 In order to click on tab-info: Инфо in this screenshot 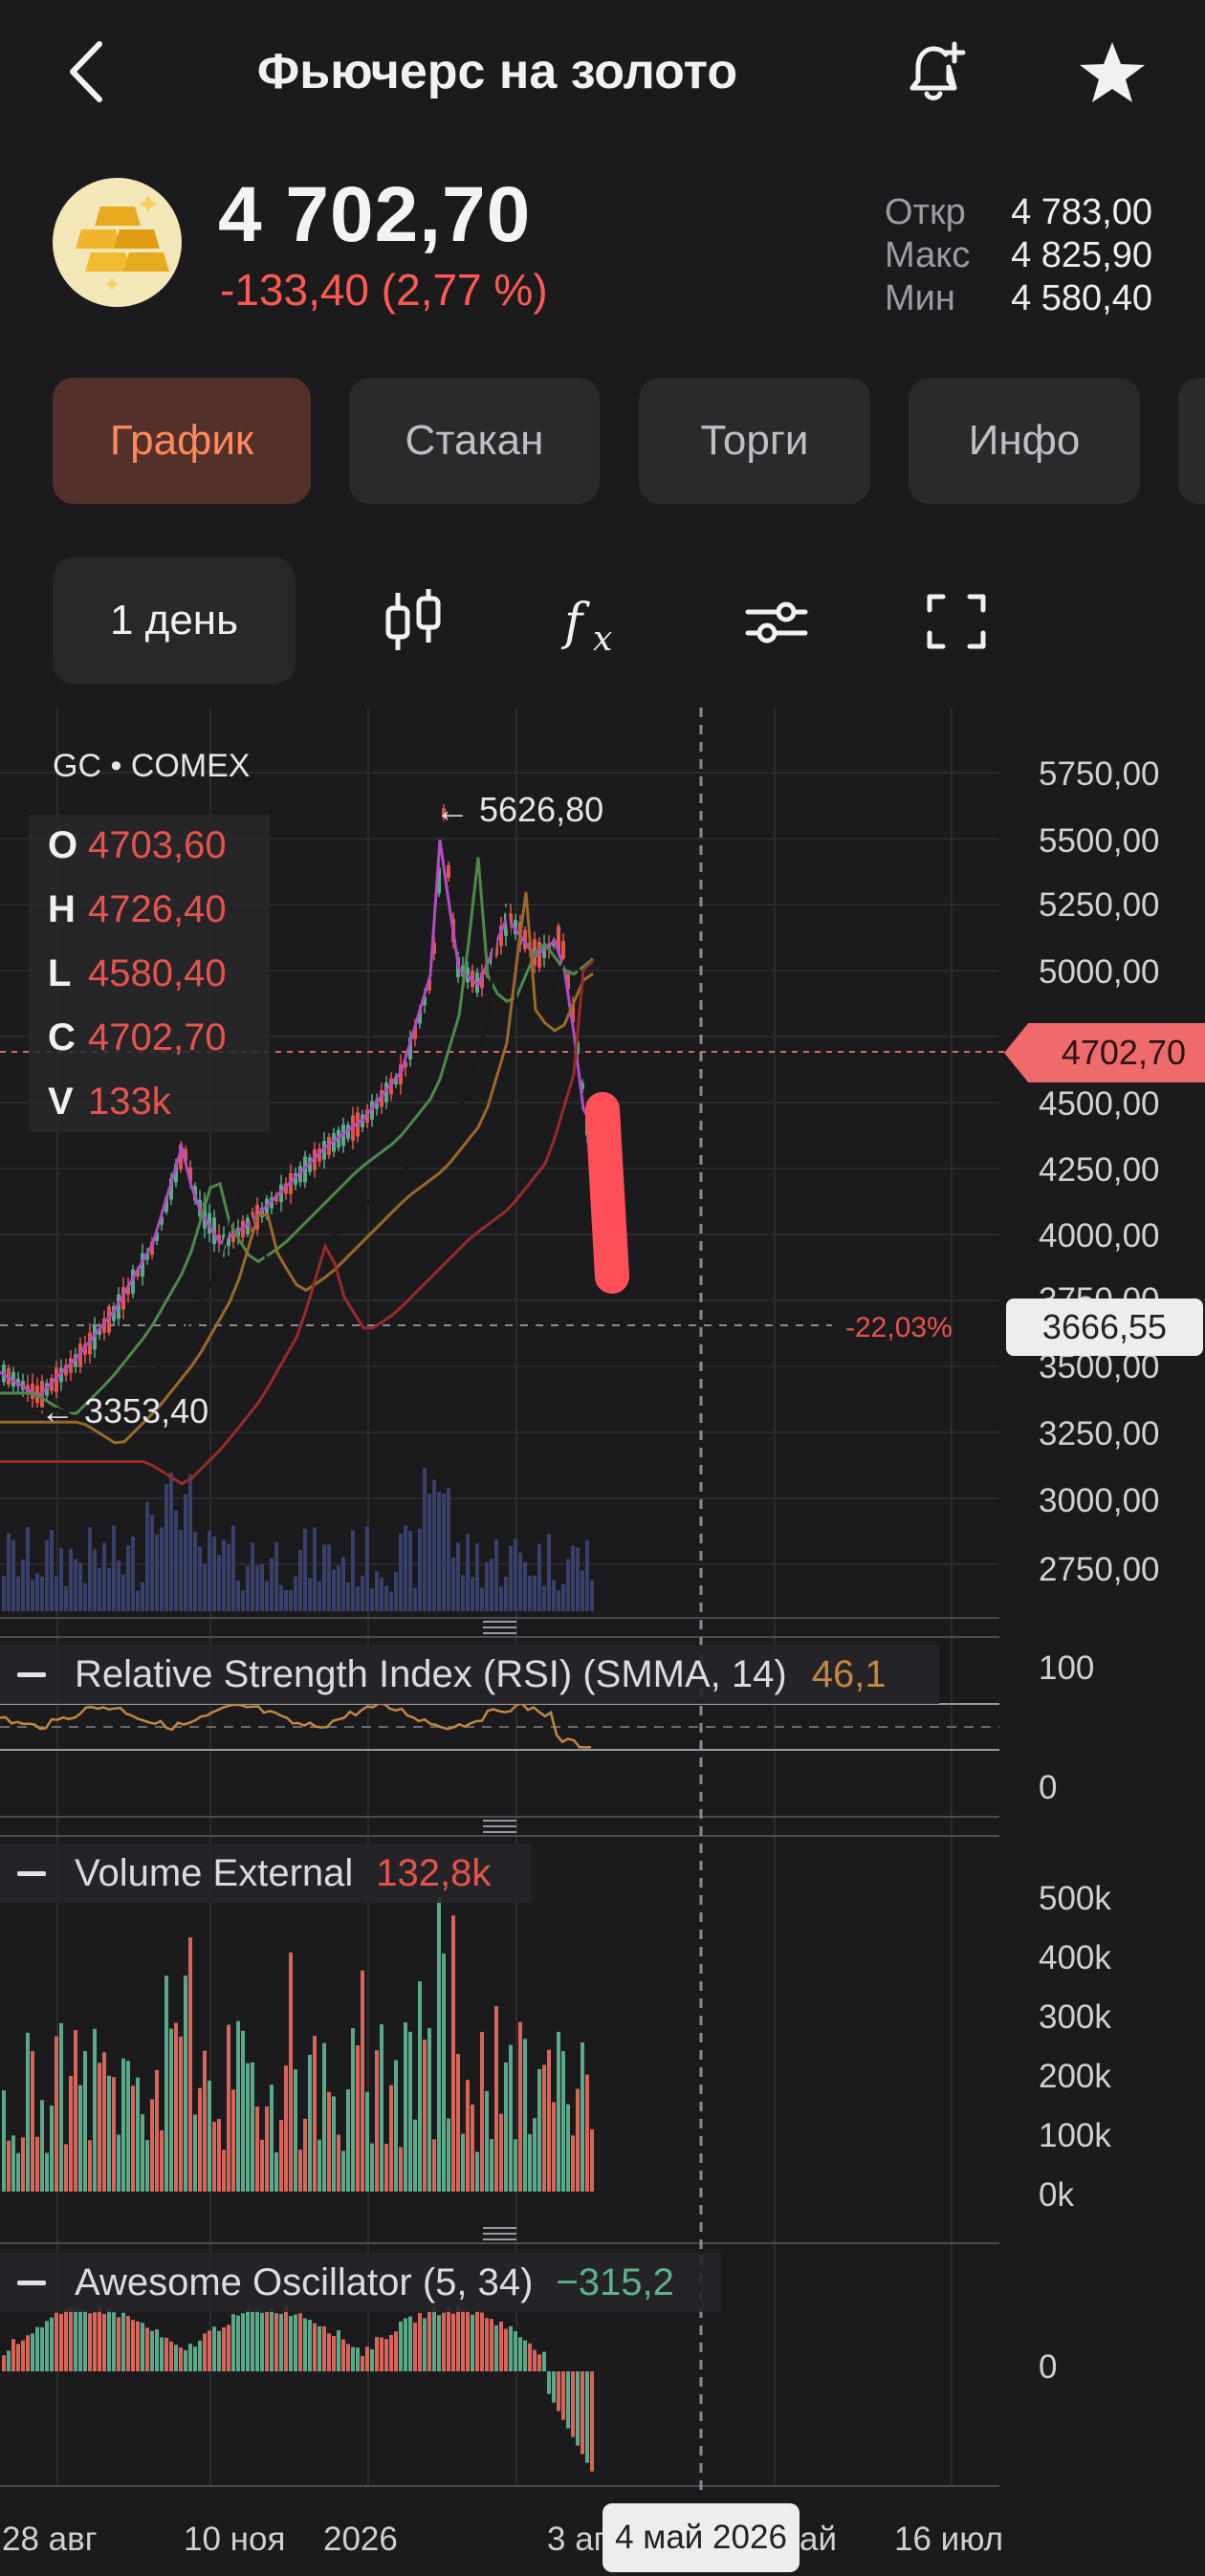, I will do `click(1025, 441)`.